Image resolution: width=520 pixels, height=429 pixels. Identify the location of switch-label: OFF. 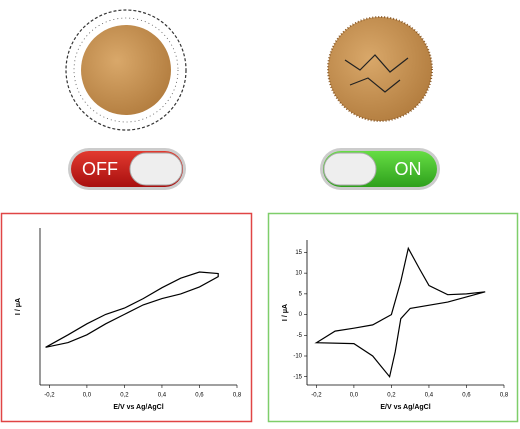
(100, 169).